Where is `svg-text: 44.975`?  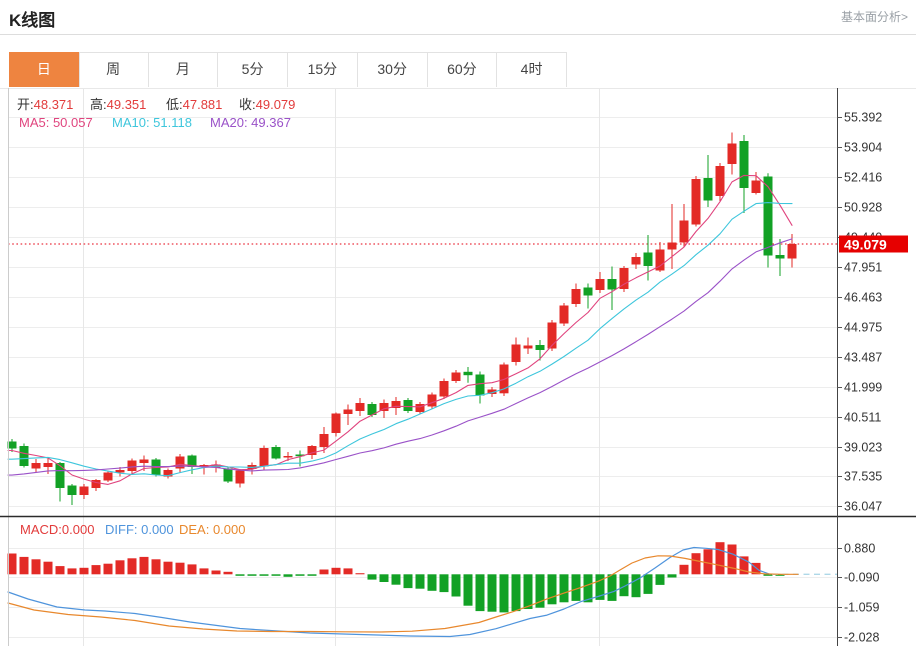
svg-text: 44.975 is located at coordinates (863, 328).